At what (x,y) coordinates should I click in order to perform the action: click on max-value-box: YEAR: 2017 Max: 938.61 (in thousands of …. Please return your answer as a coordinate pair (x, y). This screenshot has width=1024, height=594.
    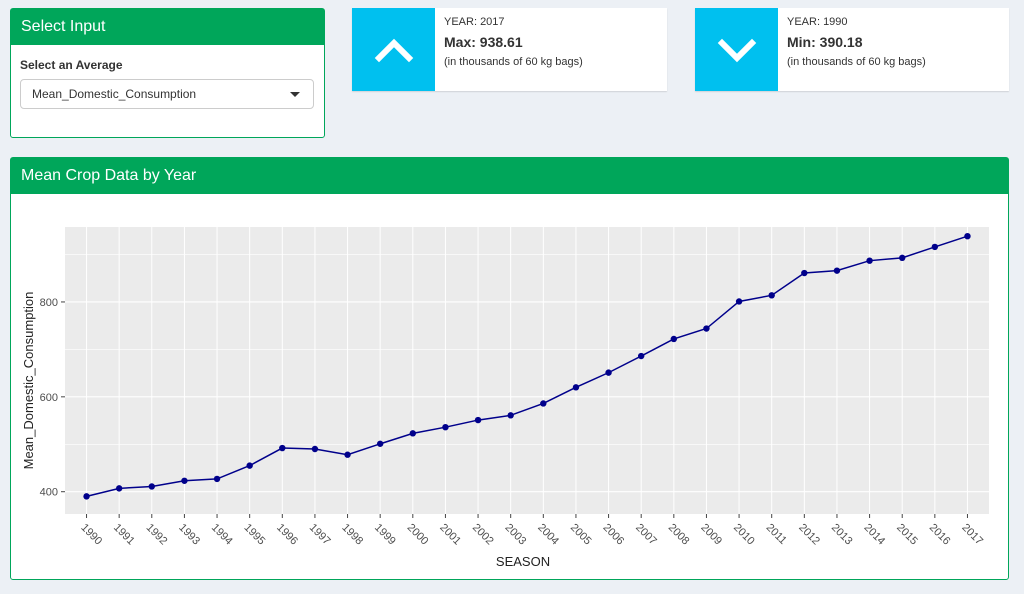
    Looking at the image, I should click on (509, 49).